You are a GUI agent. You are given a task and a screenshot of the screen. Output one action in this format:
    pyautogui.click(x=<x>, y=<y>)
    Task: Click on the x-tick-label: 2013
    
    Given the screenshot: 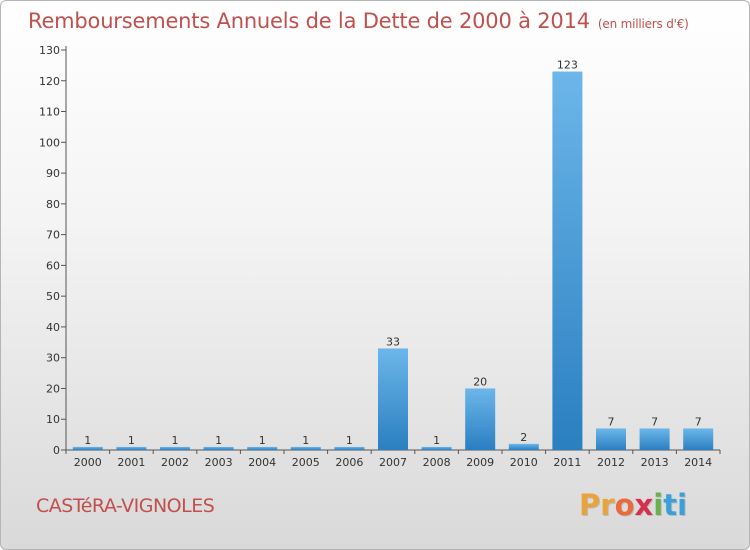 What is the action you would take?
    pyautogui.click(x=655, y=462)
    